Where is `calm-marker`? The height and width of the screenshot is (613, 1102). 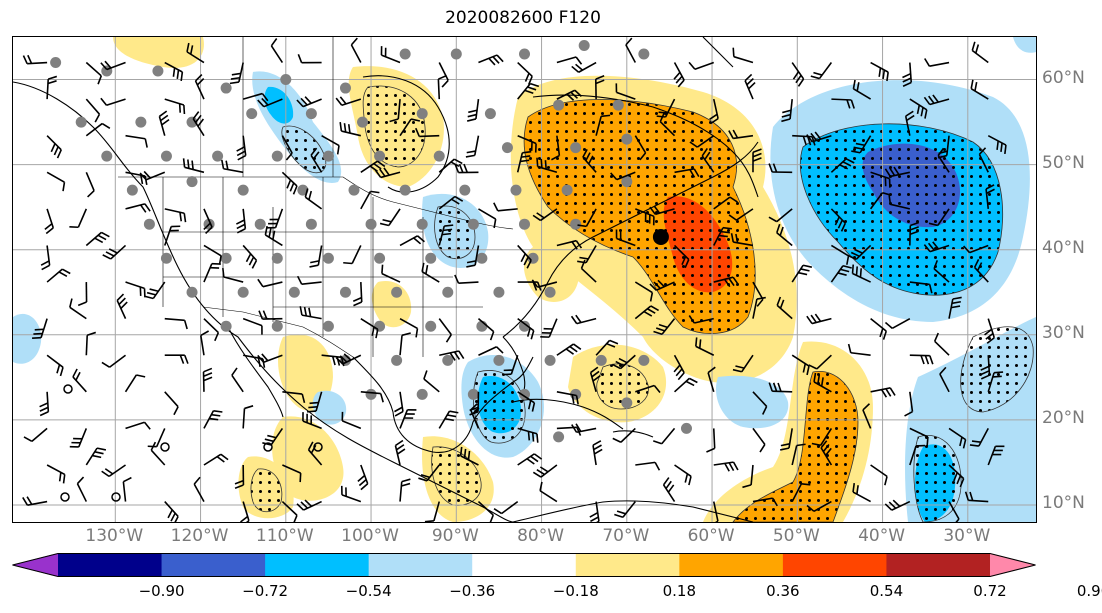
calm-marker is located at coordinates (65, 497).